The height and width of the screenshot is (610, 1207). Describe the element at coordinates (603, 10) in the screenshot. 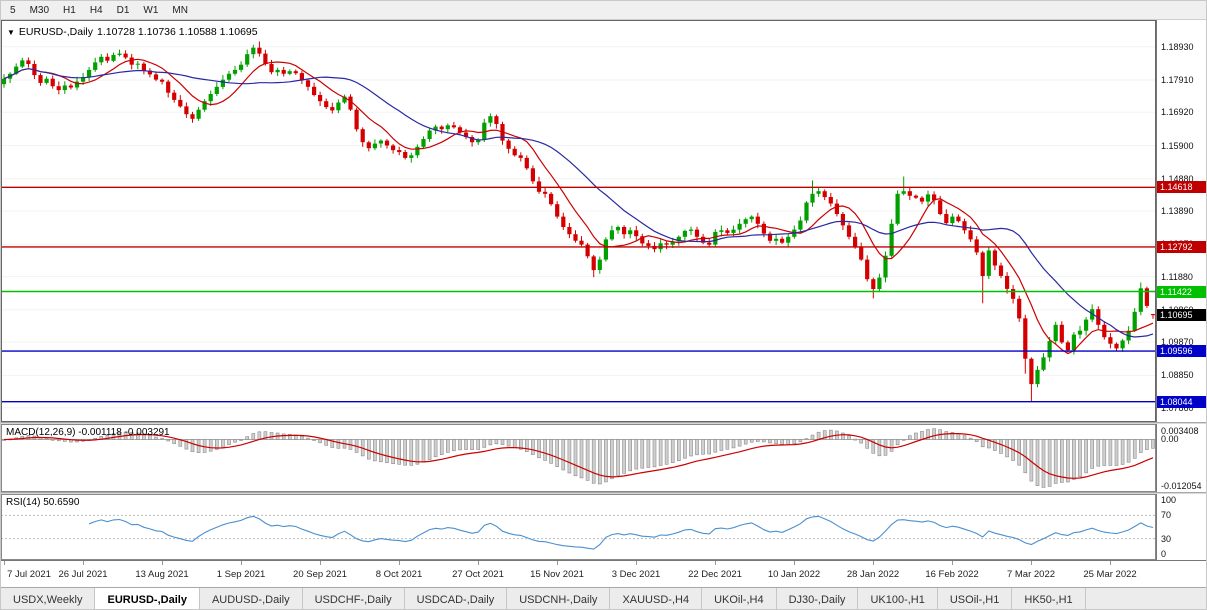

I see `timeframe-toolbar: 5 M30 H1 H4 D1 W1 MN` at that location.